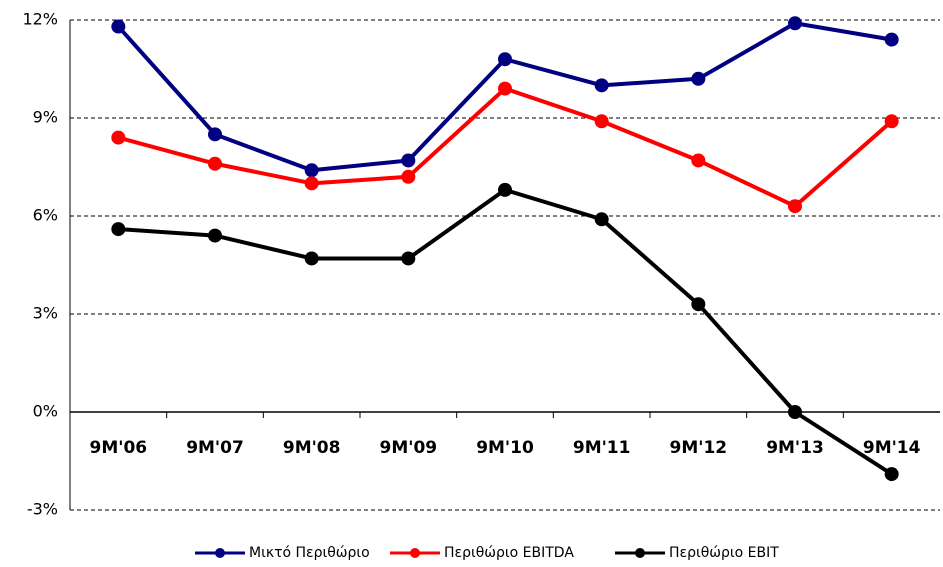 Image resolution: width=943 pixels, height=567 pixels. What do you see at coordinates (309, 553) in the screenshot?
I see `legend-label: Μικτό Περιθώριο` at bounding box center [309, 553].